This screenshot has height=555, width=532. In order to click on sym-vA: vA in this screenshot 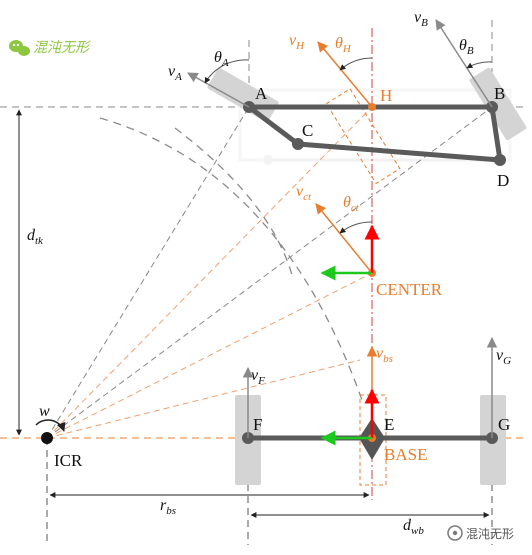, I will do `click(175, 73)`.